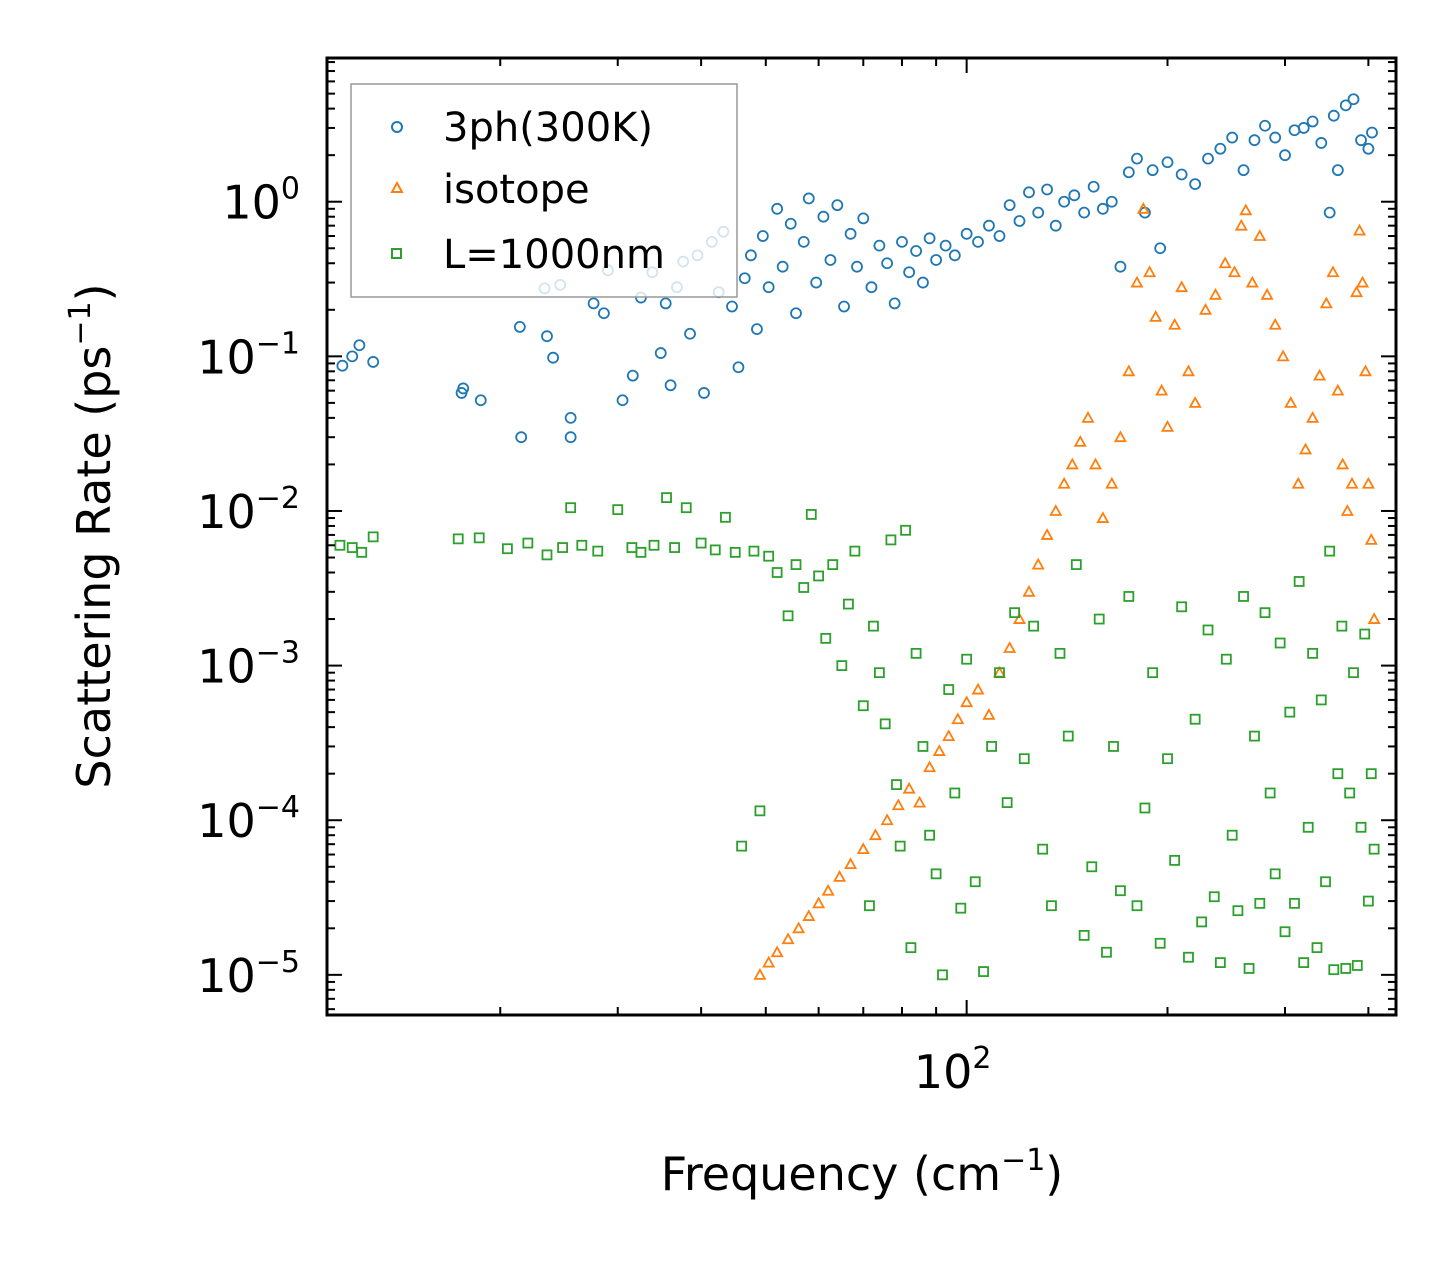 Image resolution: width=1455 pixels, height=1270 pixels. What do you see at coordinates (522, 128) in the screenshot?
I see `legend-item-3ph: 3ph(300K)` at bounding box center [522, 128].